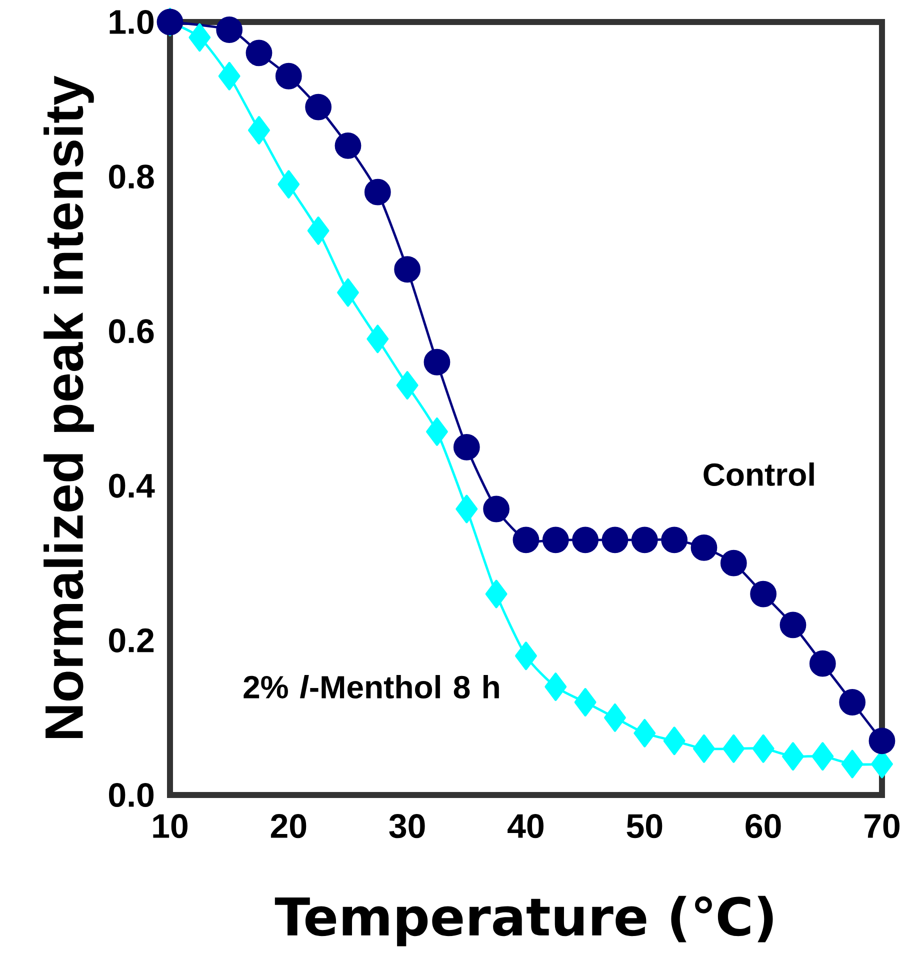  I want to click on y-axis-title: Normalized peak intensity, so click(69, 407).